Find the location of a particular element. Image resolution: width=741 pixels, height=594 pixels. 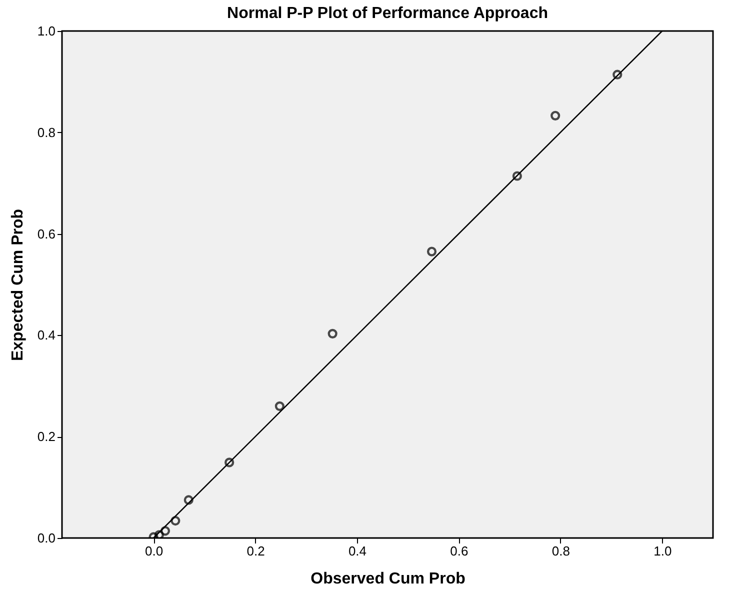

chart-title: Normal P-P Plot of Performance Approach is located at coordinates (387, 13).